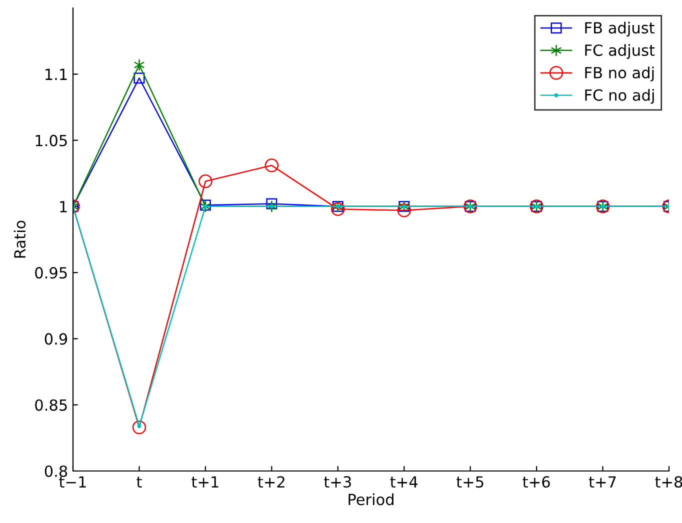 The width and height of the screenshot is (682, 523). What do you see at coordinates (51, 273) in the screenshot?
I see `y-tick-label: 0.95` at bounding box center [51, 273].